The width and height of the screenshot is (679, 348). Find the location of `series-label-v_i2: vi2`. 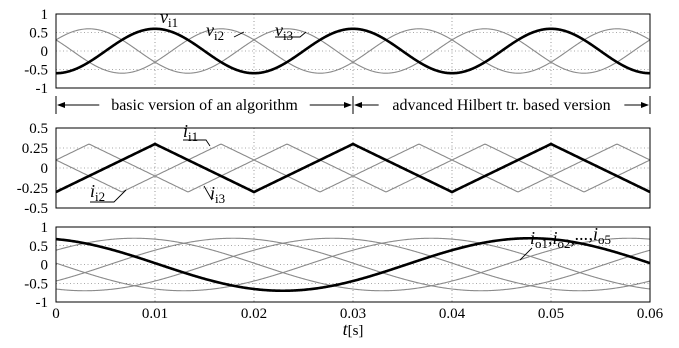

series-label-v_i2: vi2 is located at coordinates (215, 31).